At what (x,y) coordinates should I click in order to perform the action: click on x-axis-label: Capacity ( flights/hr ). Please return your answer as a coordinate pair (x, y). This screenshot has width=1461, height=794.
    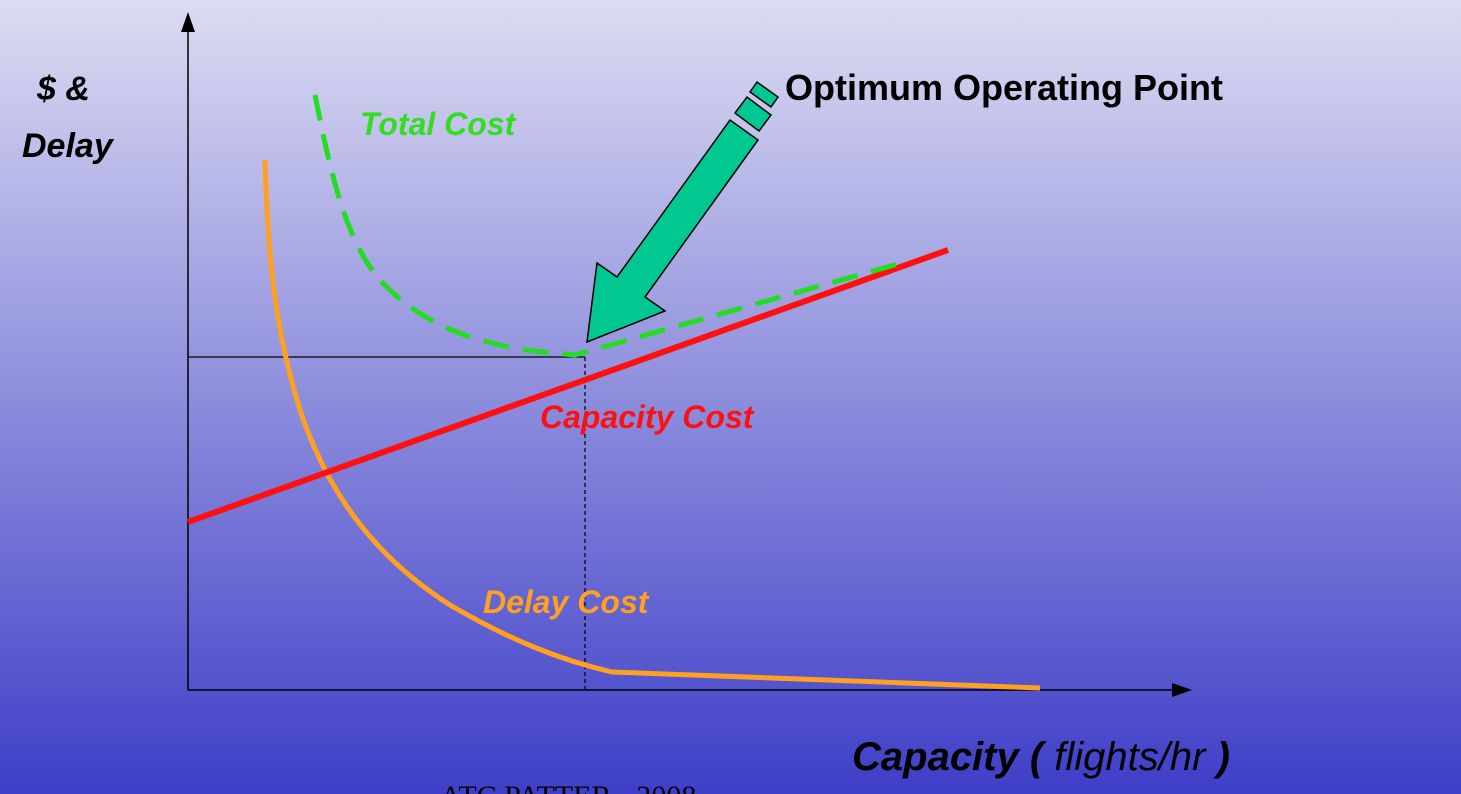
    Looking at the image, I should click on (1041, 757).